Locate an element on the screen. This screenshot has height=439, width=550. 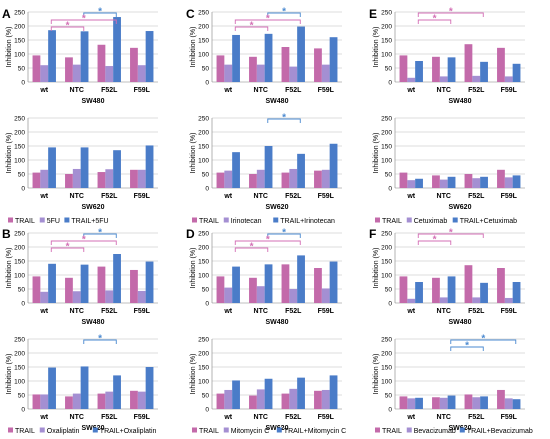
legend-label: TRAIL+Irinotecan is located at coordinates (307, 221).